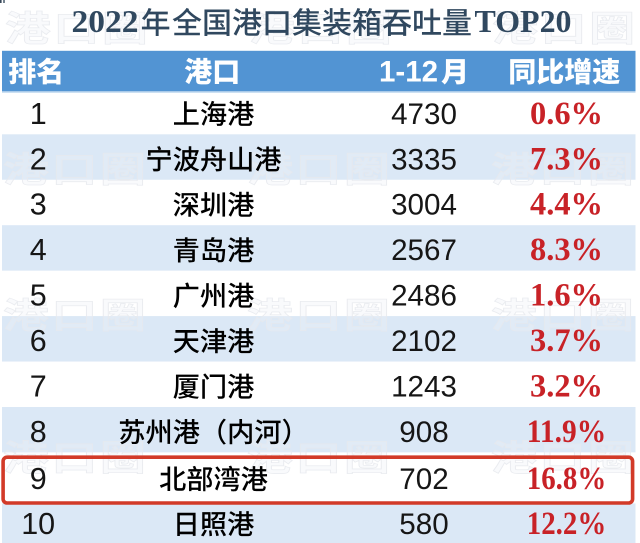 The image size is (640, 543). Describe the element at coordinates (424, 205) in the screenshot. I see `svg-text: 3004` at that location.